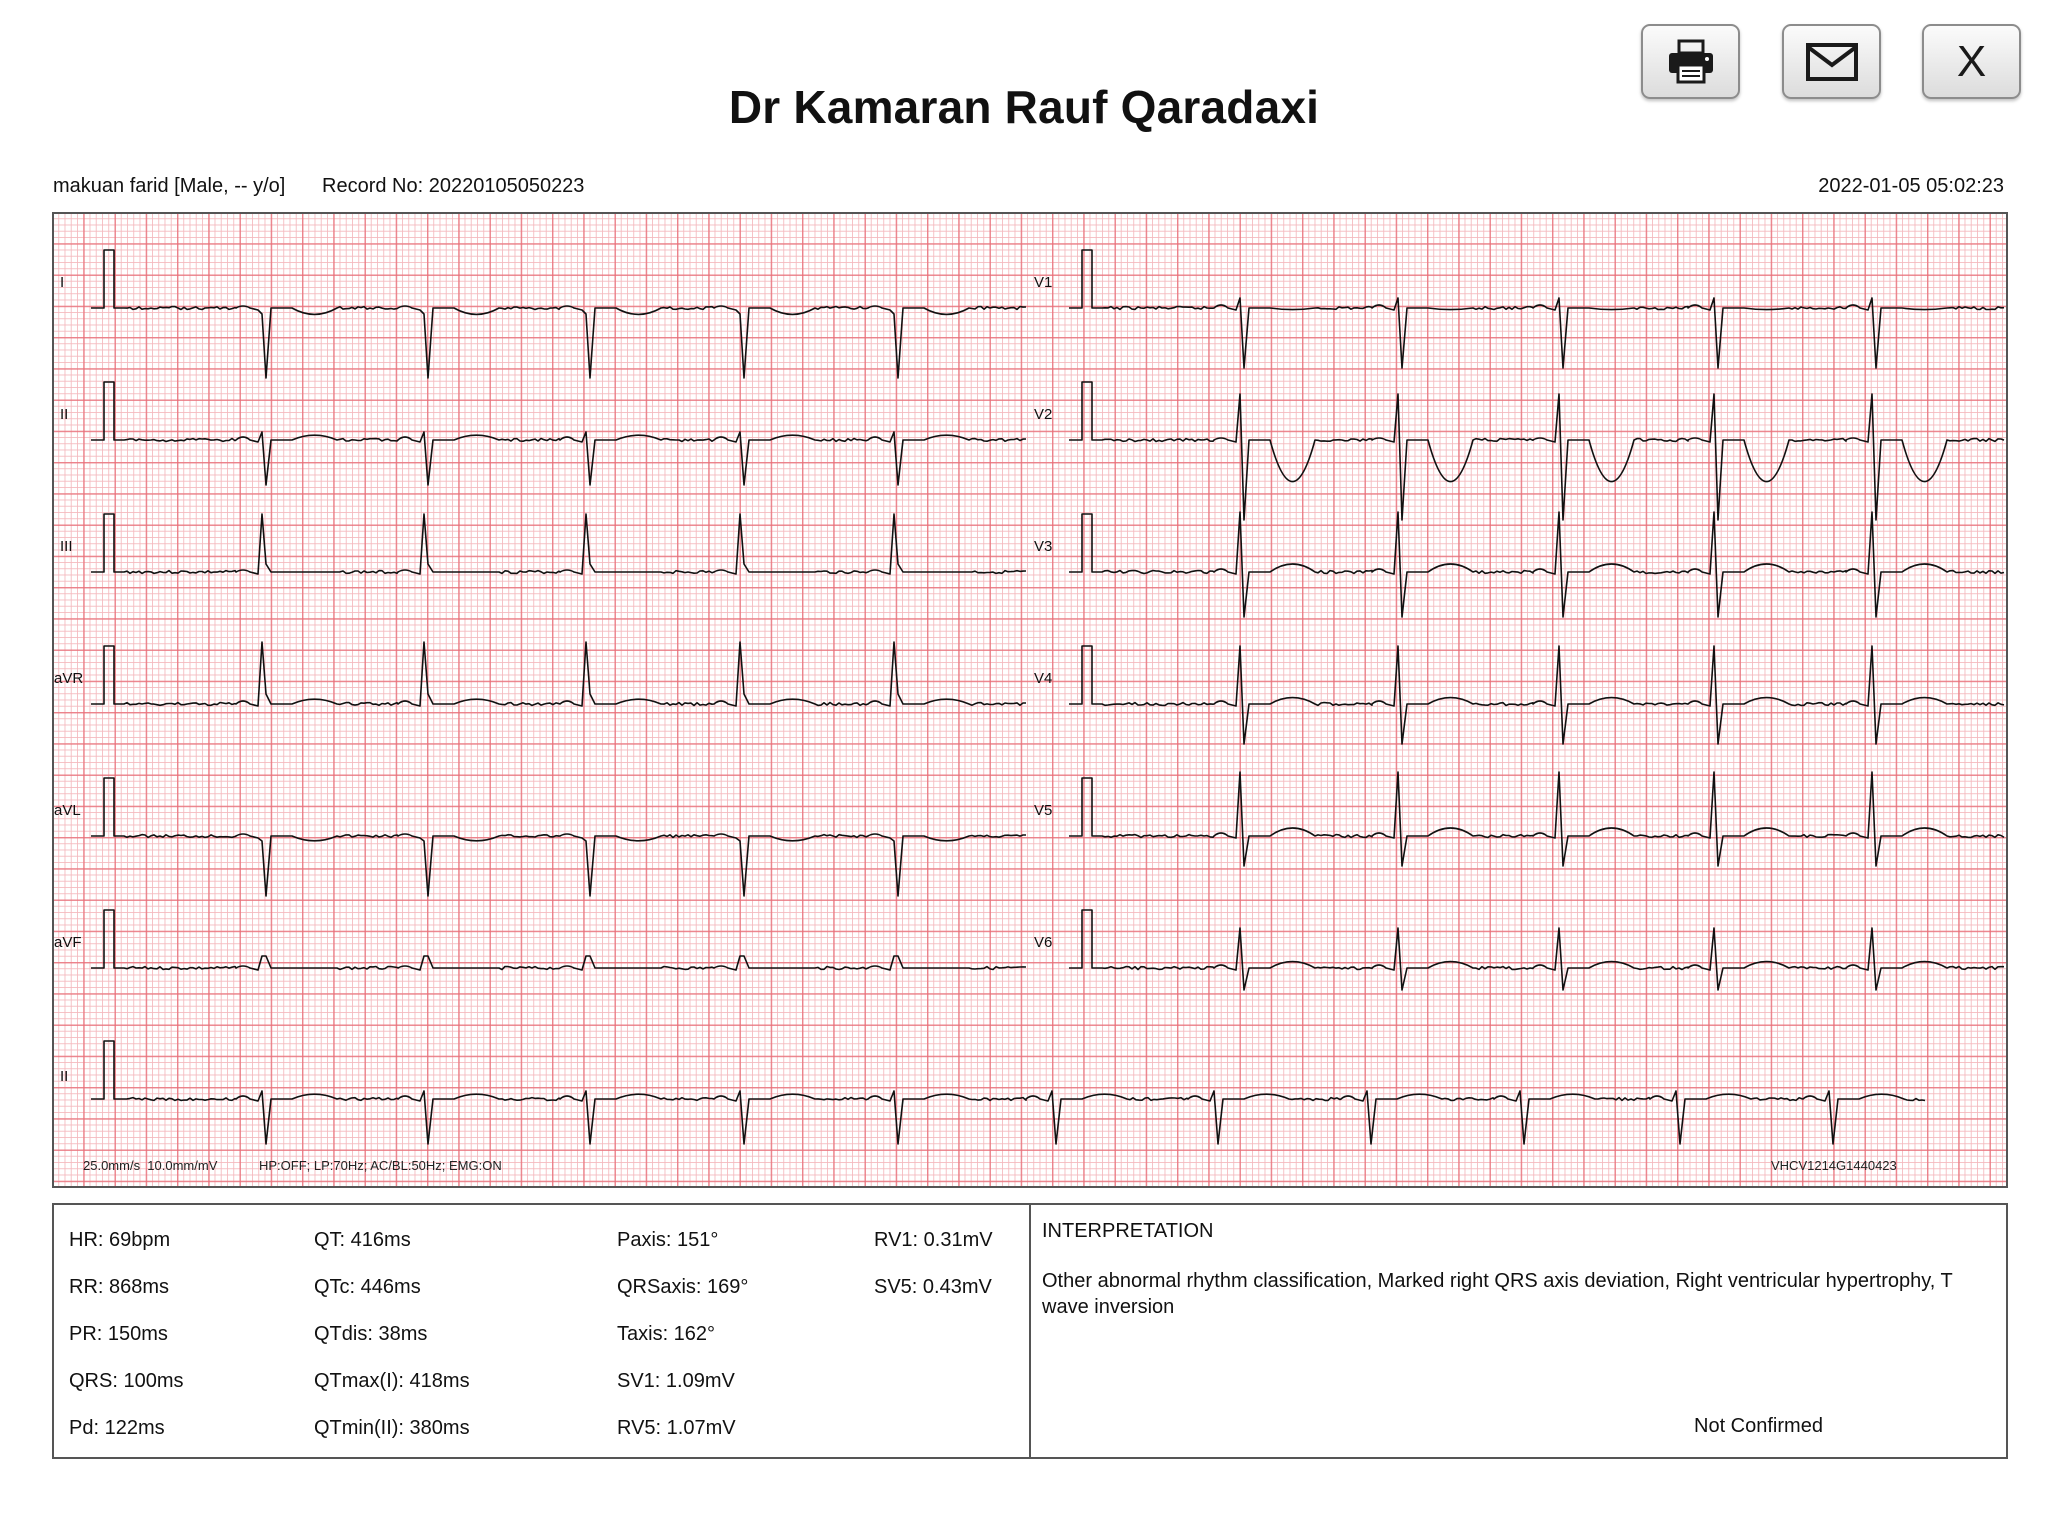 The width and height of the screenshot is (2048, 1536). What do you see at coordinates (933, 1240) in the screenshot?
I see `rv1-value: RV1: 0.31mV` at bounding box center [933, 1240].